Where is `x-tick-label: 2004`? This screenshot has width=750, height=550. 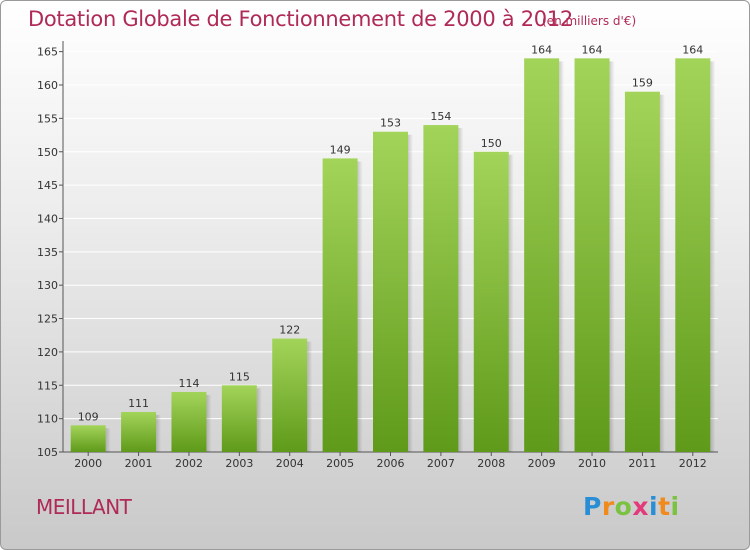 x-tick-label: 2004 is located at coordinates (290, 463).